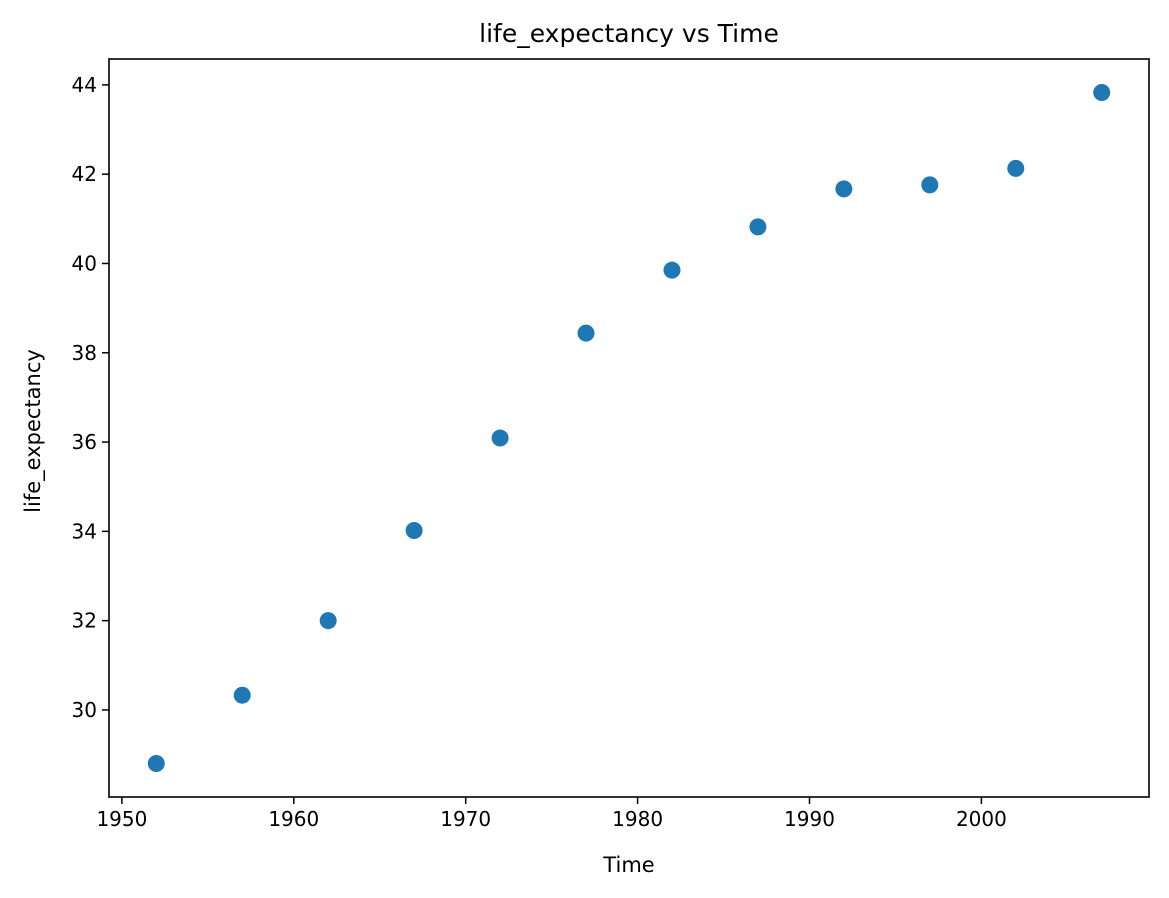 This screenshot has height=898, width=1169. Describe the element at coordinates (629, 33) in the screenshot. I see `chart-title: life_expectancy vs Time` at that location.